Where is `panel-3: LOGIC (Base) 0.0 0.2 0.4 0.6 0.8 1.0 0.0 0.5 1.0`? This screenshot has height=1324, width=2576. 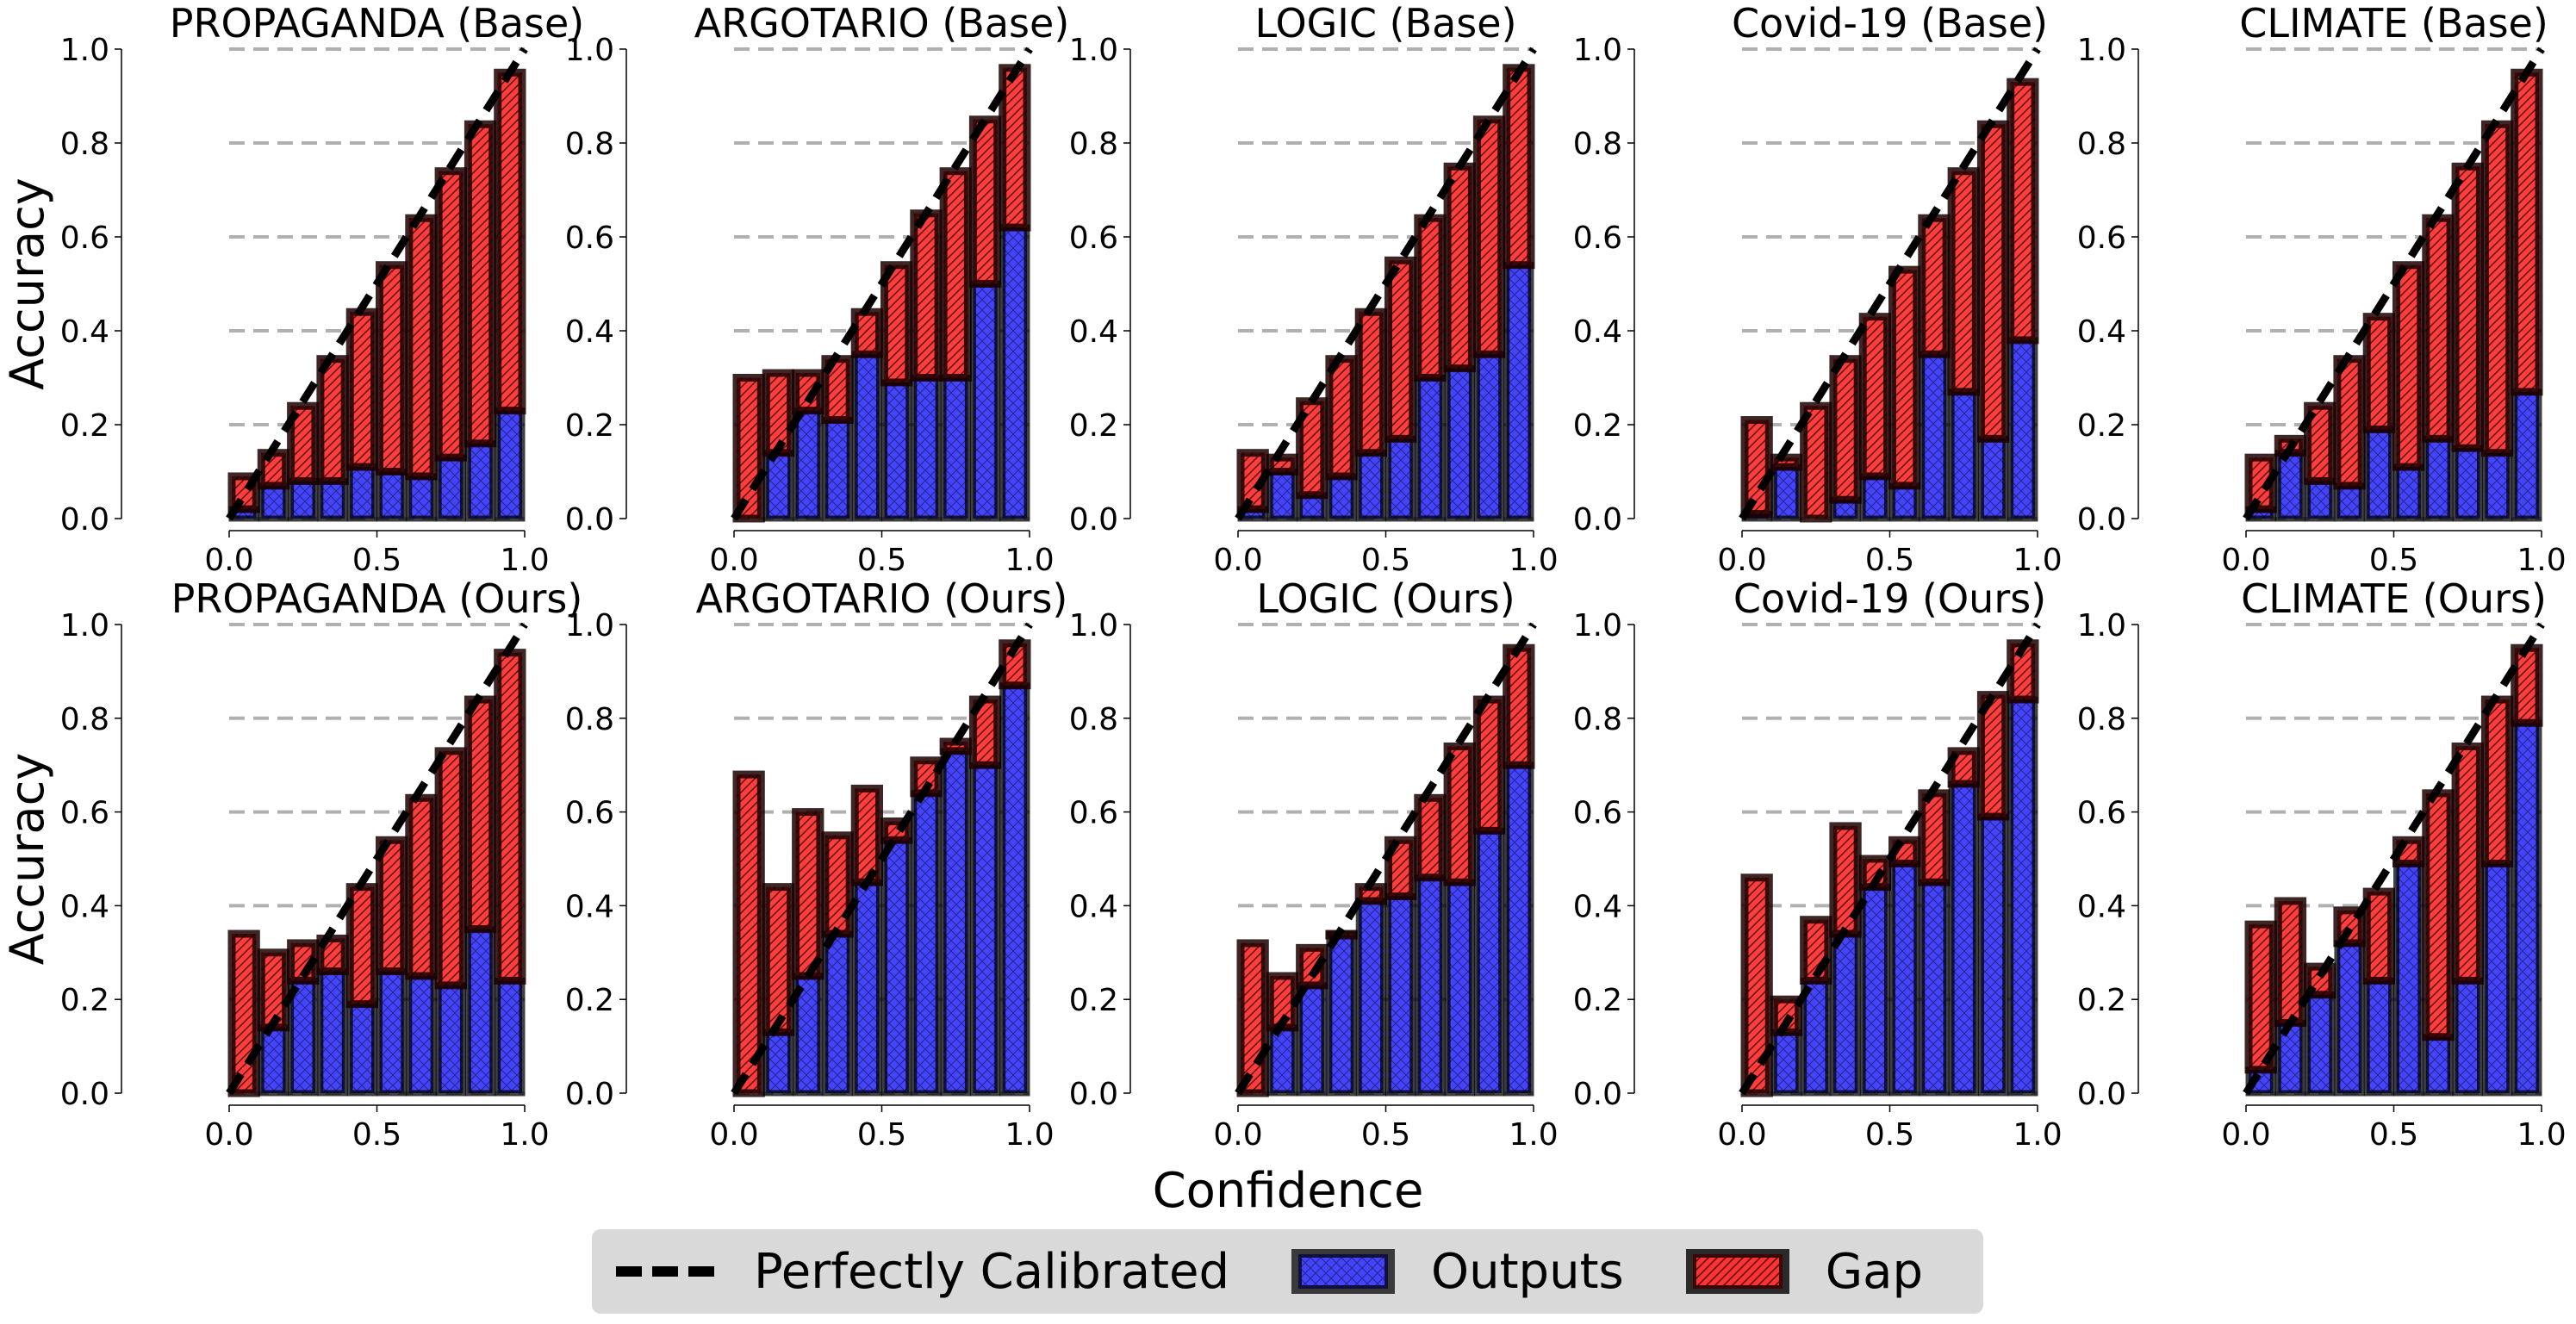
panel-3: LOGIC (Base) 0.0 0.2 0.4 0.6 0.8 1.0 0.0 0.5 1.0 is located at coordinates (1314, 289).